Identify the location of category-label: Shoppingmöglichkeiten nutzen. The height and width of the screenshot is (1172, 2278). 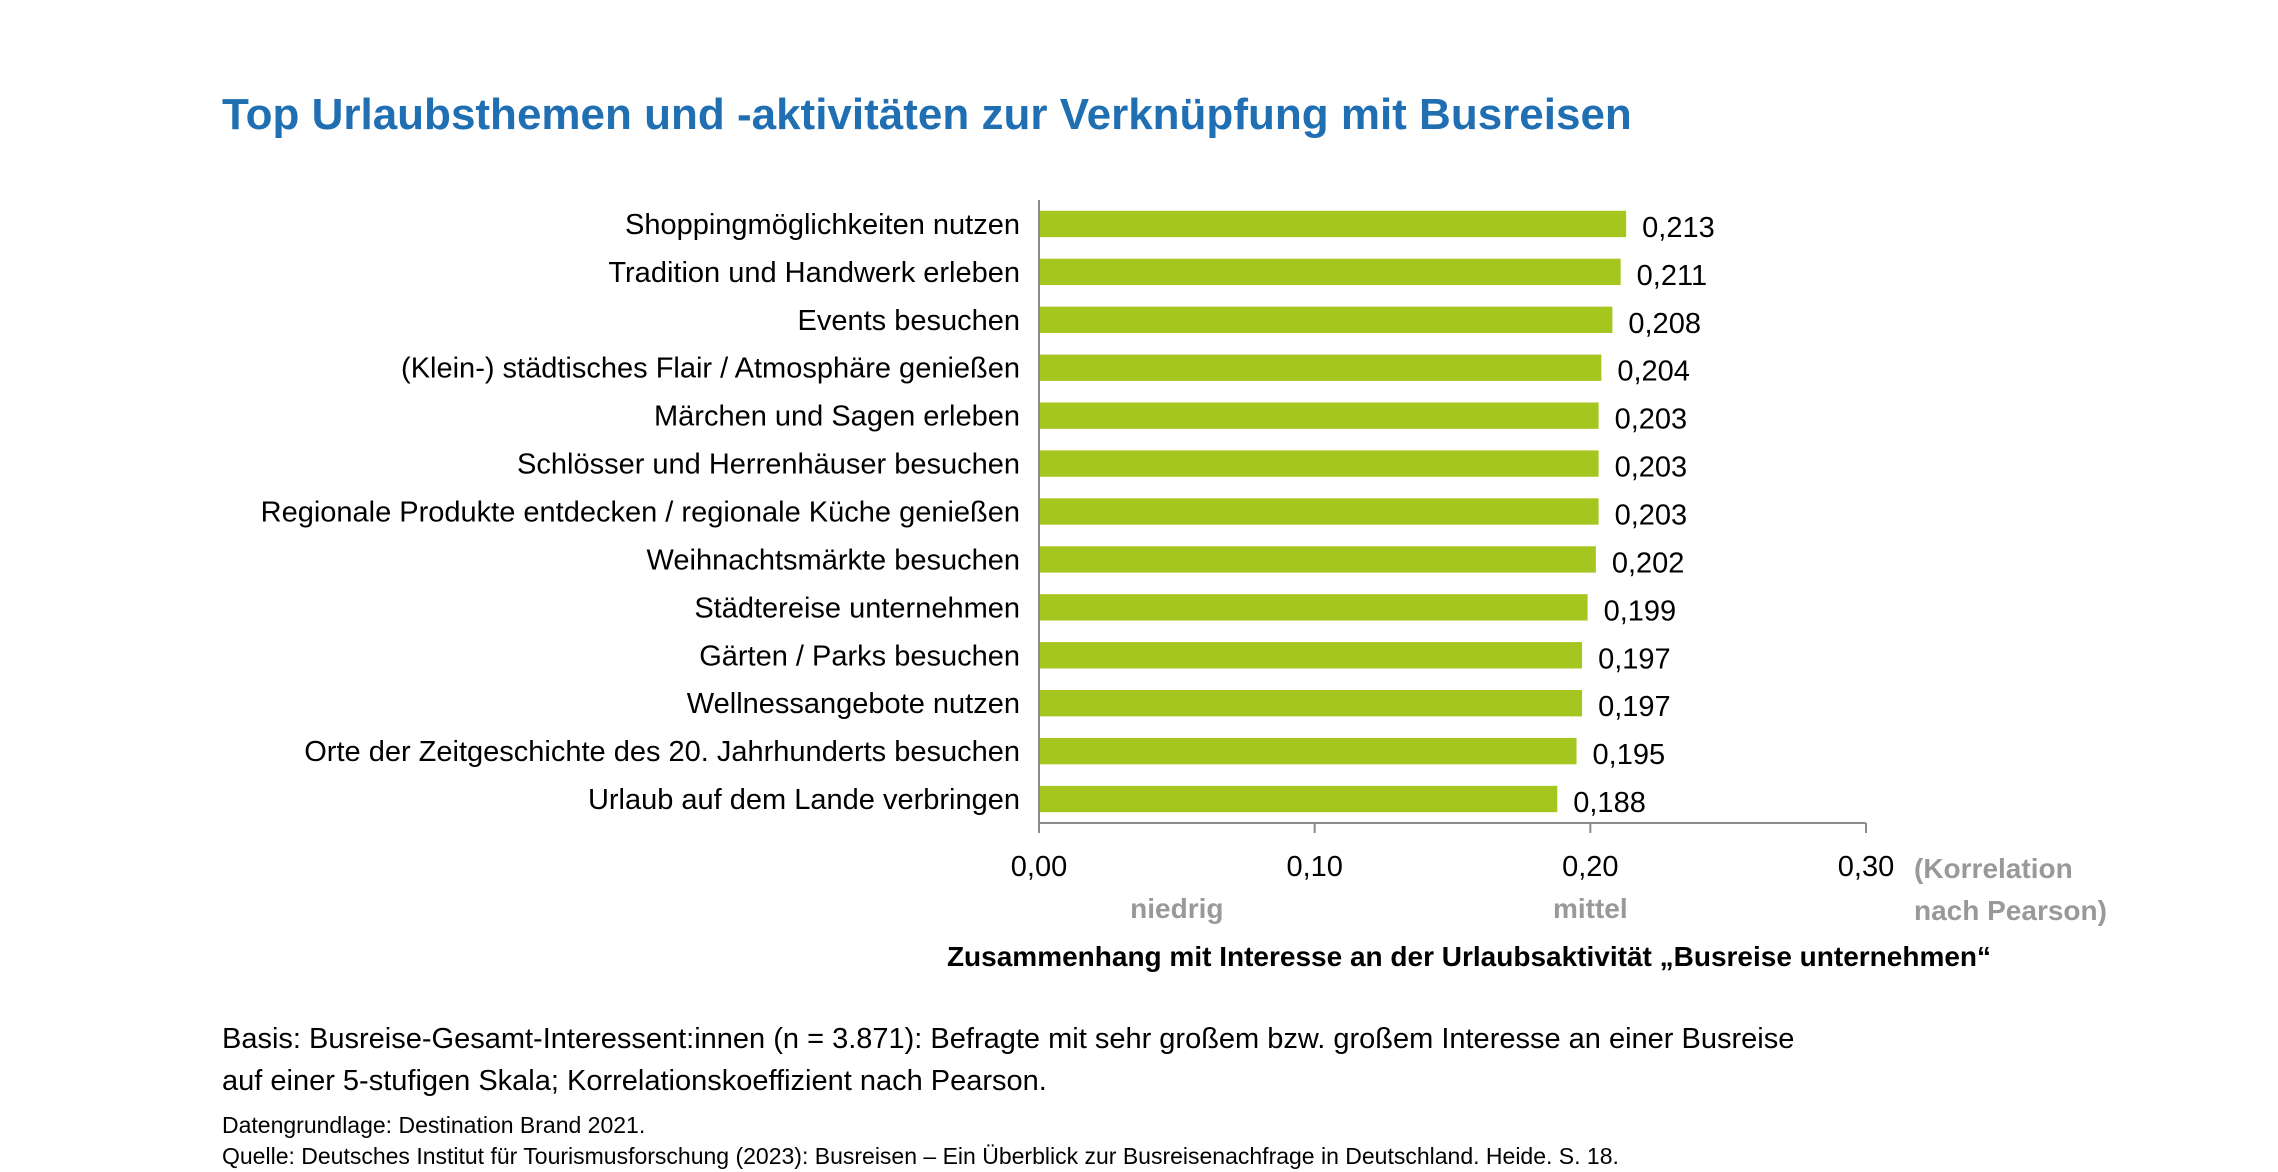
(822, 225).